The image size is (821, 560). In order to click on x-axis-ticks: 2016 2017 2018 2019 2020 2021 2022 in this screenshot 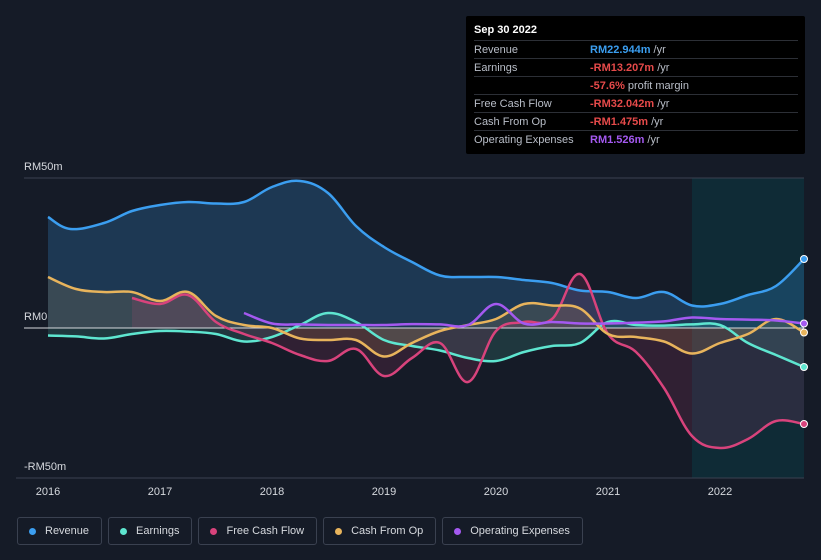, I will do `click(384, 492)`.